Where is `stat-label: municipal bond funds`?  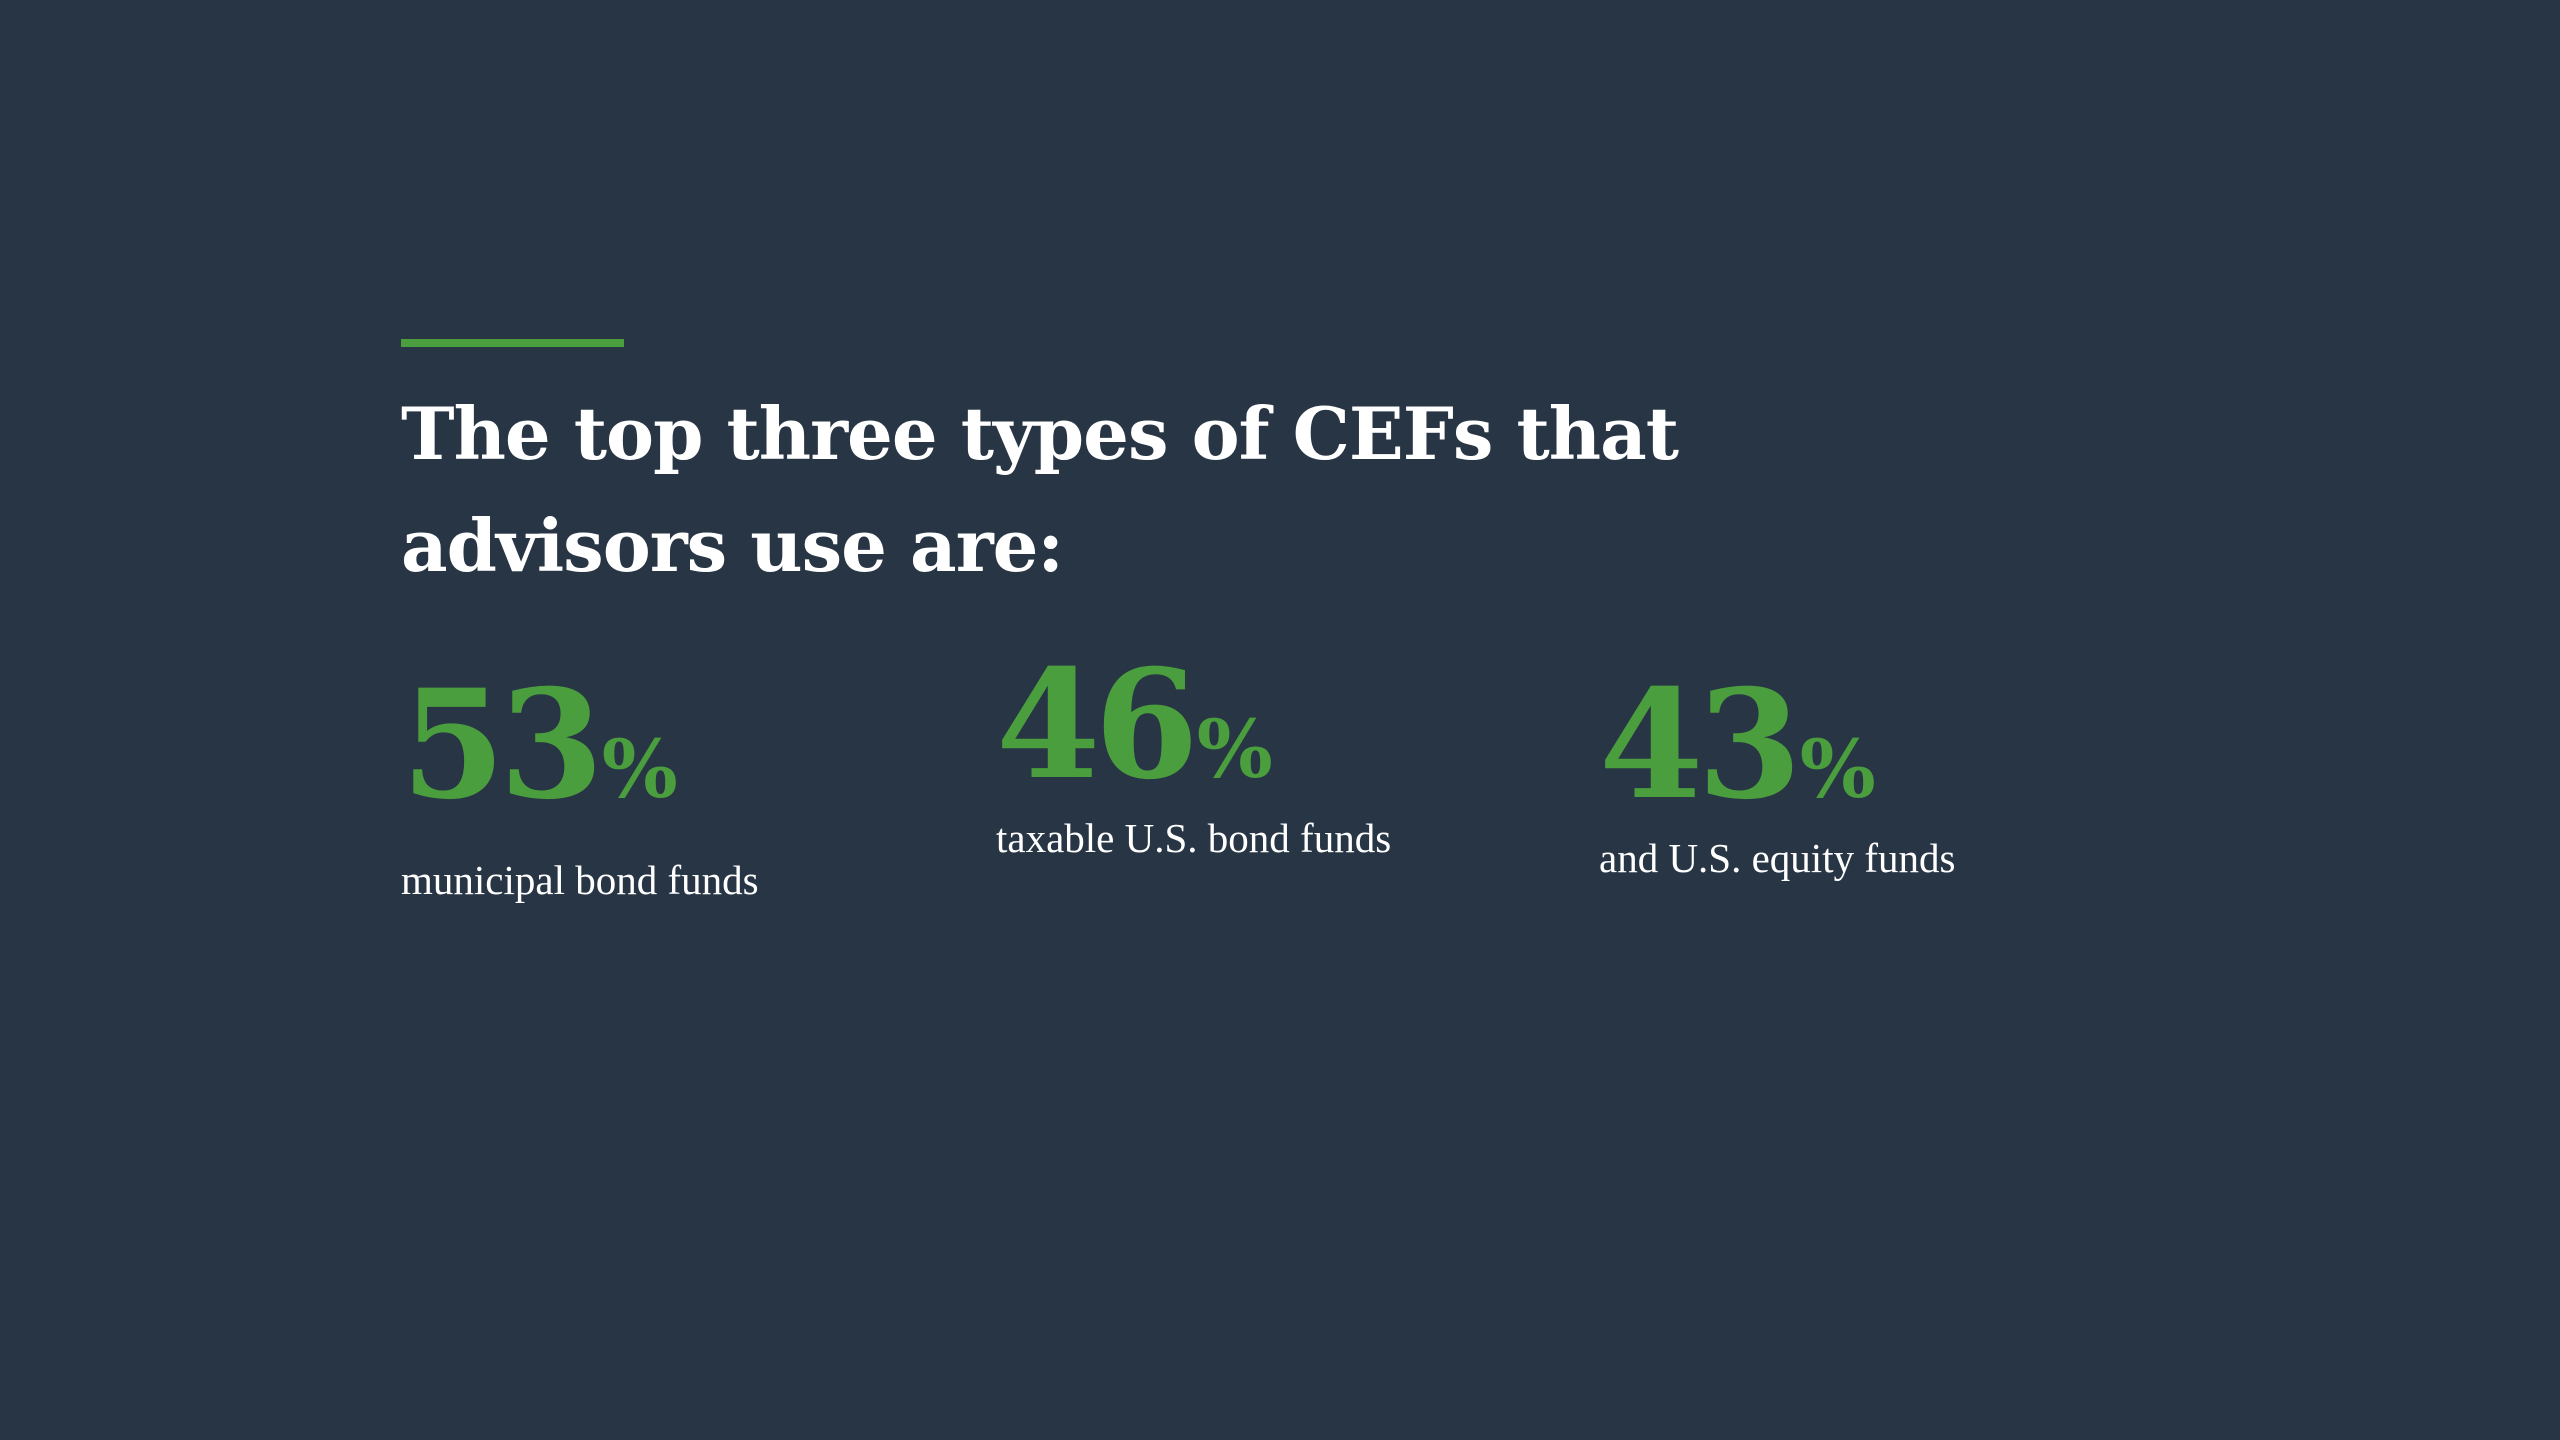 stat-label: municipal bond funds is located at coordinates (580, 880).